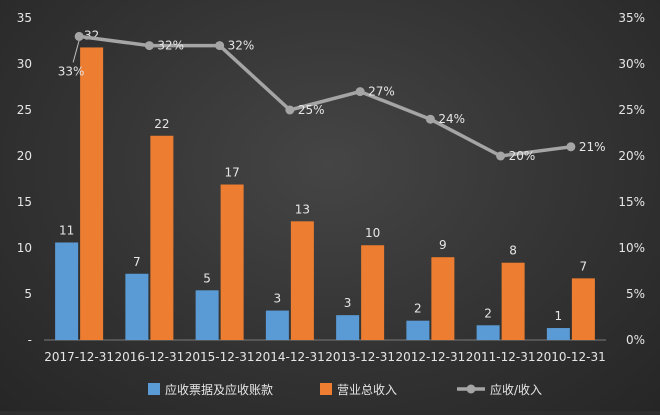 Image resolution: width=660 pixels, height=415 pixels. I want to click on left-tick-label: 35, so click(24, 18).